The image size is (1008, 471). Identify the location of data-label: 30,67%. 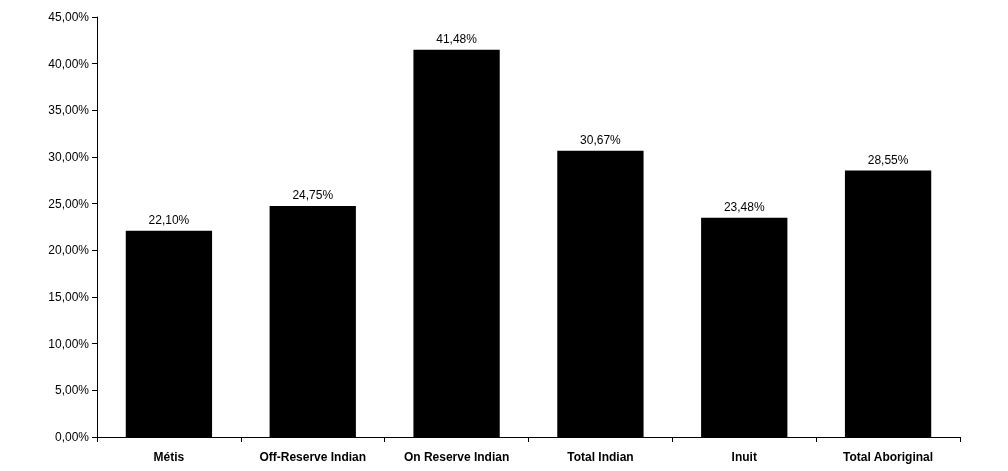
(601, 139).